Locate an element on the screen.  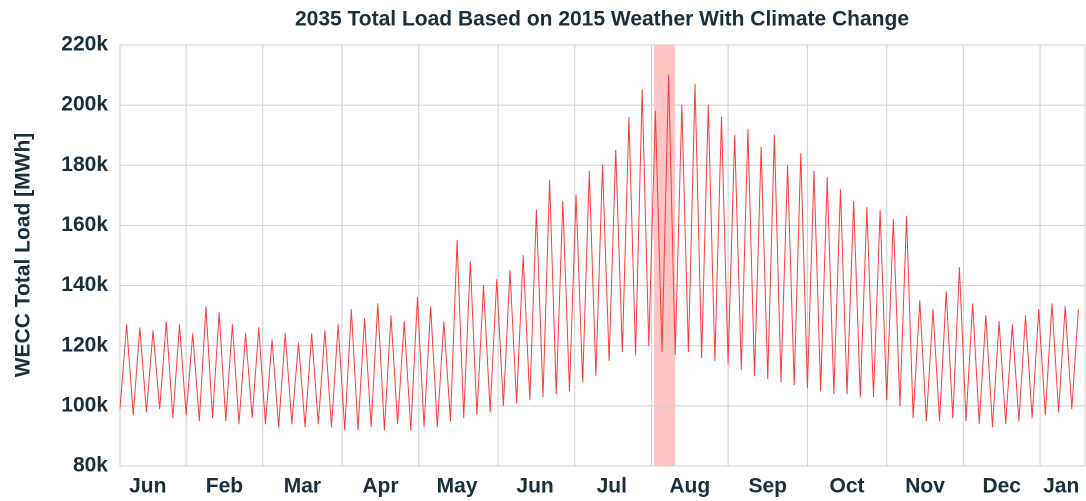
x-tick-label: Nov is located at coordinates (925, 486).